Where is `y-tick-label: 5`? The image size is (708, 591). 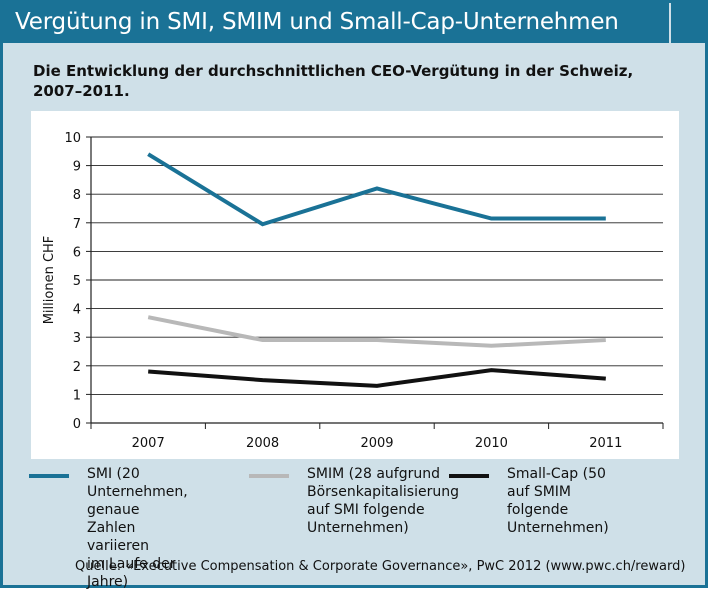
y-tick-label: 5 is located at coordinates (77, 281).